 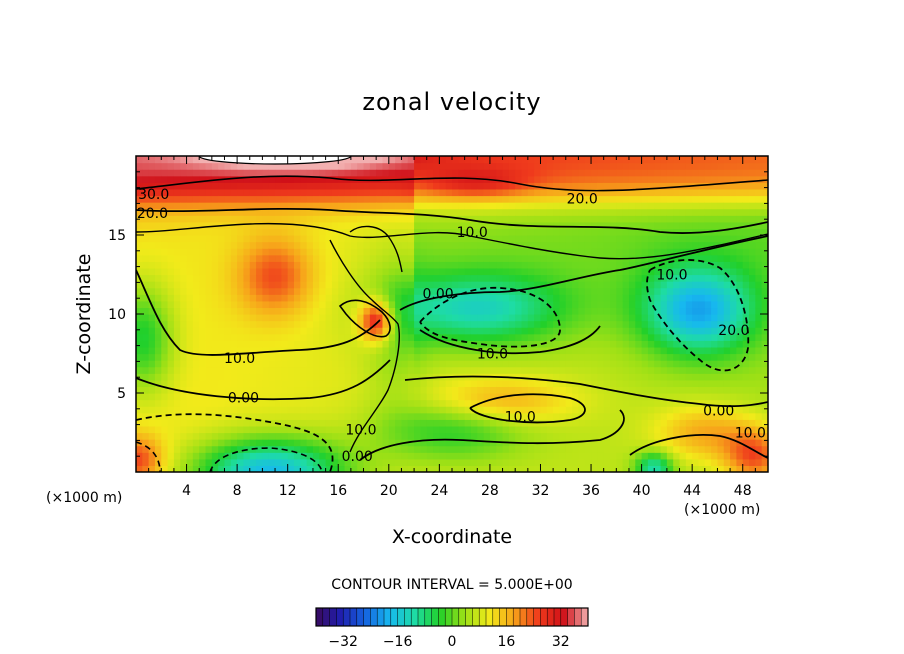 What do you see at coordinates (582, 200) in the screenshot?
I see `contour-label: 20.0` at bounding box center [582, 200].